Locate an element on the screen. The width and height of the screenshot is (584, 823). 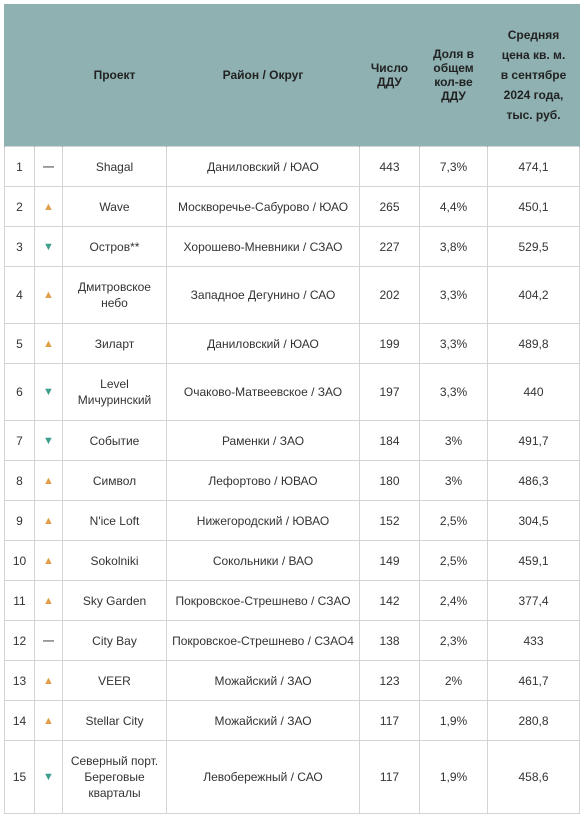
project-cell: Дмитровское небо is located at coordinates (114, 295).